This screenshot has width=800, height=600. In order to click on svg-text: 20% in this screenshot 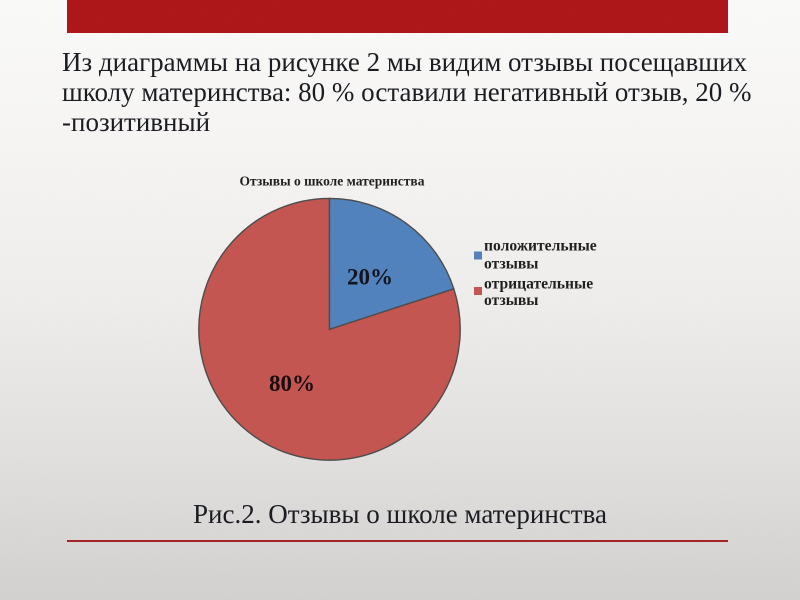, I will do `click(370, 277)`.